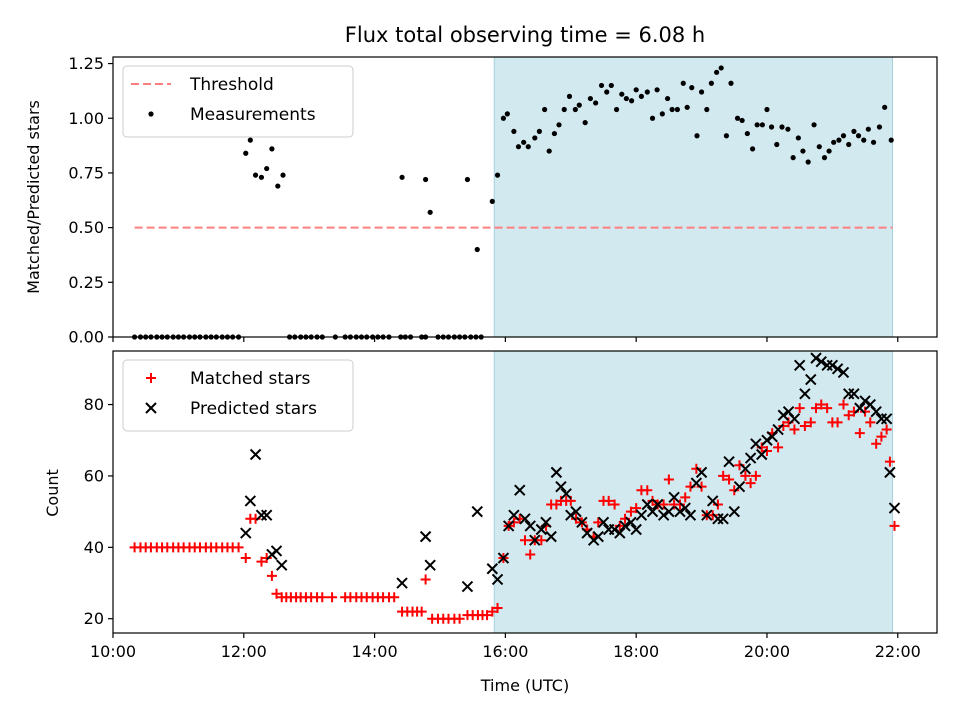  What do you see at coordinates (525, 35) in the screenshot?
I see `chart-title: Flux total observing time = 6.08 h` at bounding box center [525, 35].